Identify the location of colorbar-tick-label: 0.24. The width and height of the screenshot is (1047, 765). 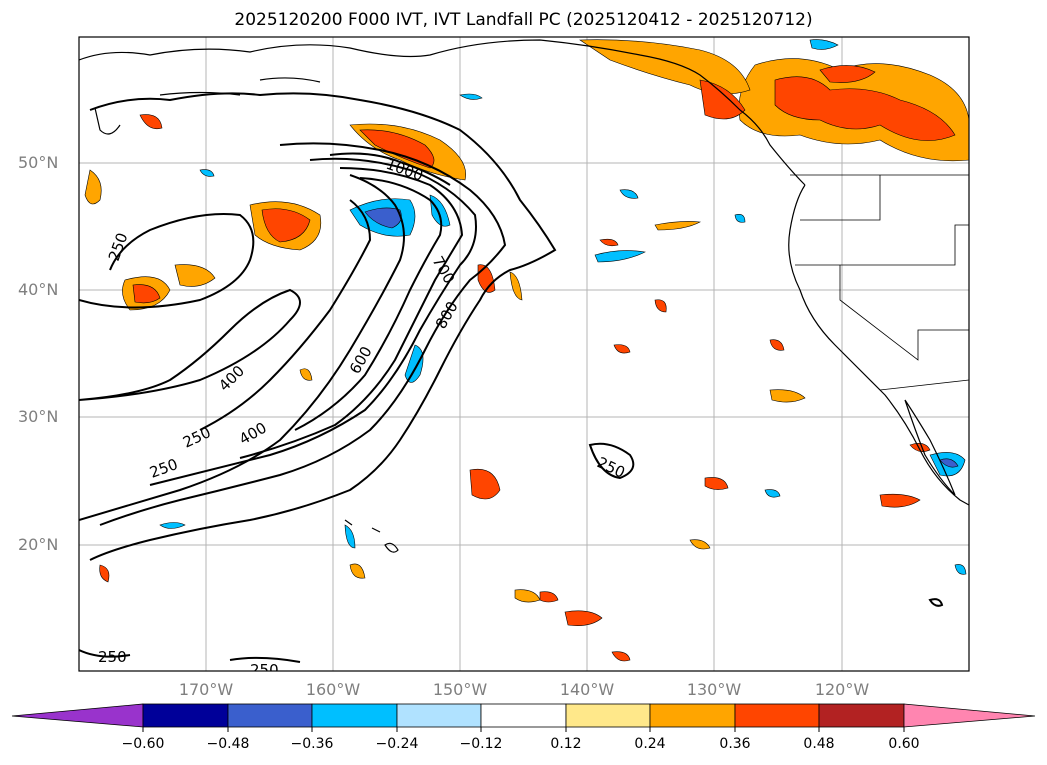
(650, 744).